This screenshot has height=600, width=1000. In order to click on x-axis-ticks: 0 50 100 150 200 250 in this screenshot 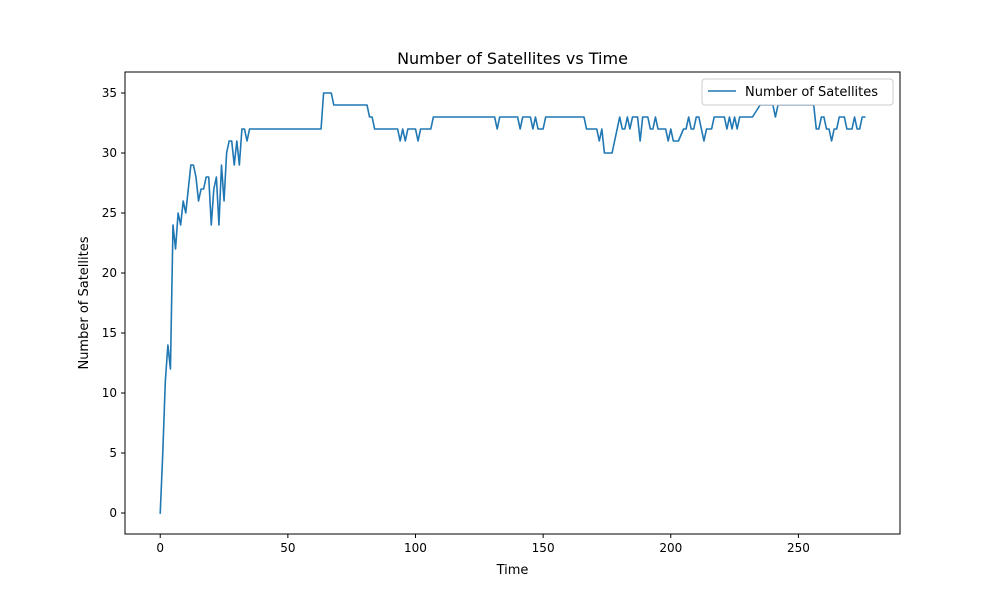, I will do `click(483, 544)`.